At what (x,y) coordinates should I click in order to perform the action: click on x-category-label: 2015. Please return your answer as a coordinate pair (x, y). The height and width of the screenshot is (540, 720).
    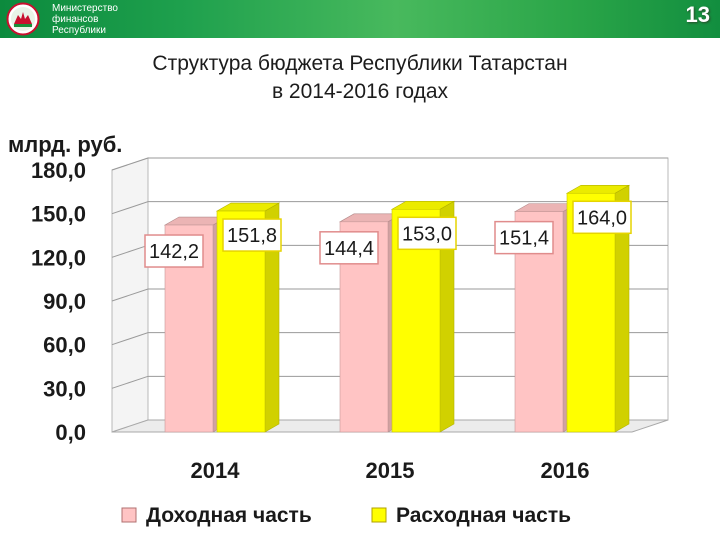
    Looking at the image, I should click on (390, 470).